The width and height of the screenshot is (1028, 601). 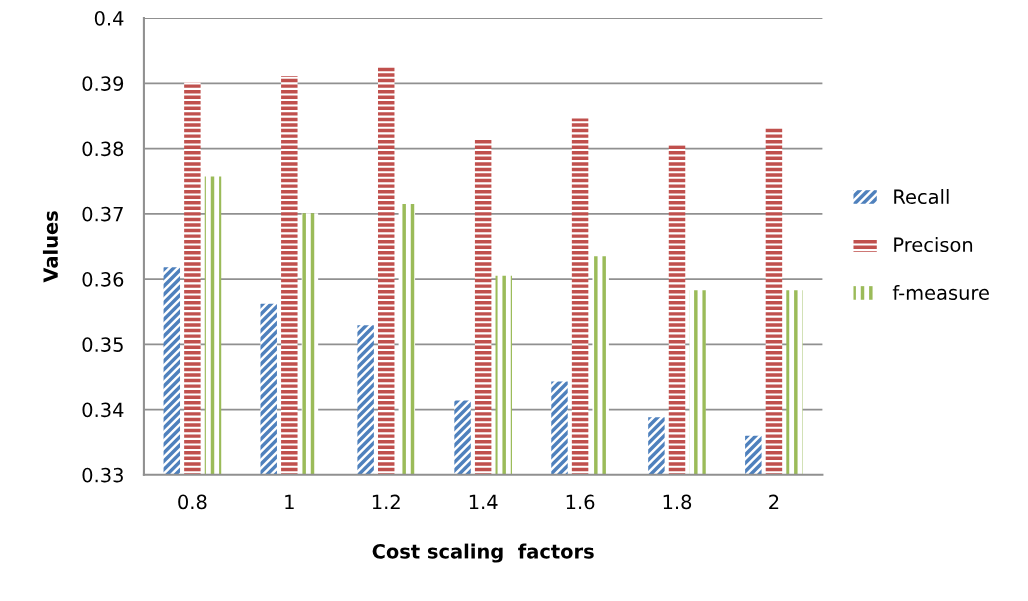 I want to click on y-tick-label: 0.33, so click(x=102, y=475).